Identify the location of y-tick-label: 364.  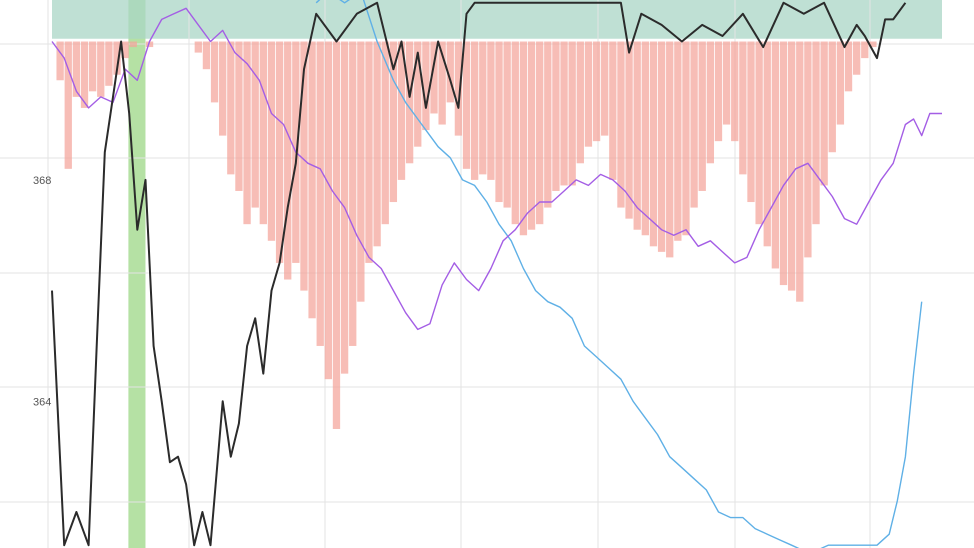
(42, 402).